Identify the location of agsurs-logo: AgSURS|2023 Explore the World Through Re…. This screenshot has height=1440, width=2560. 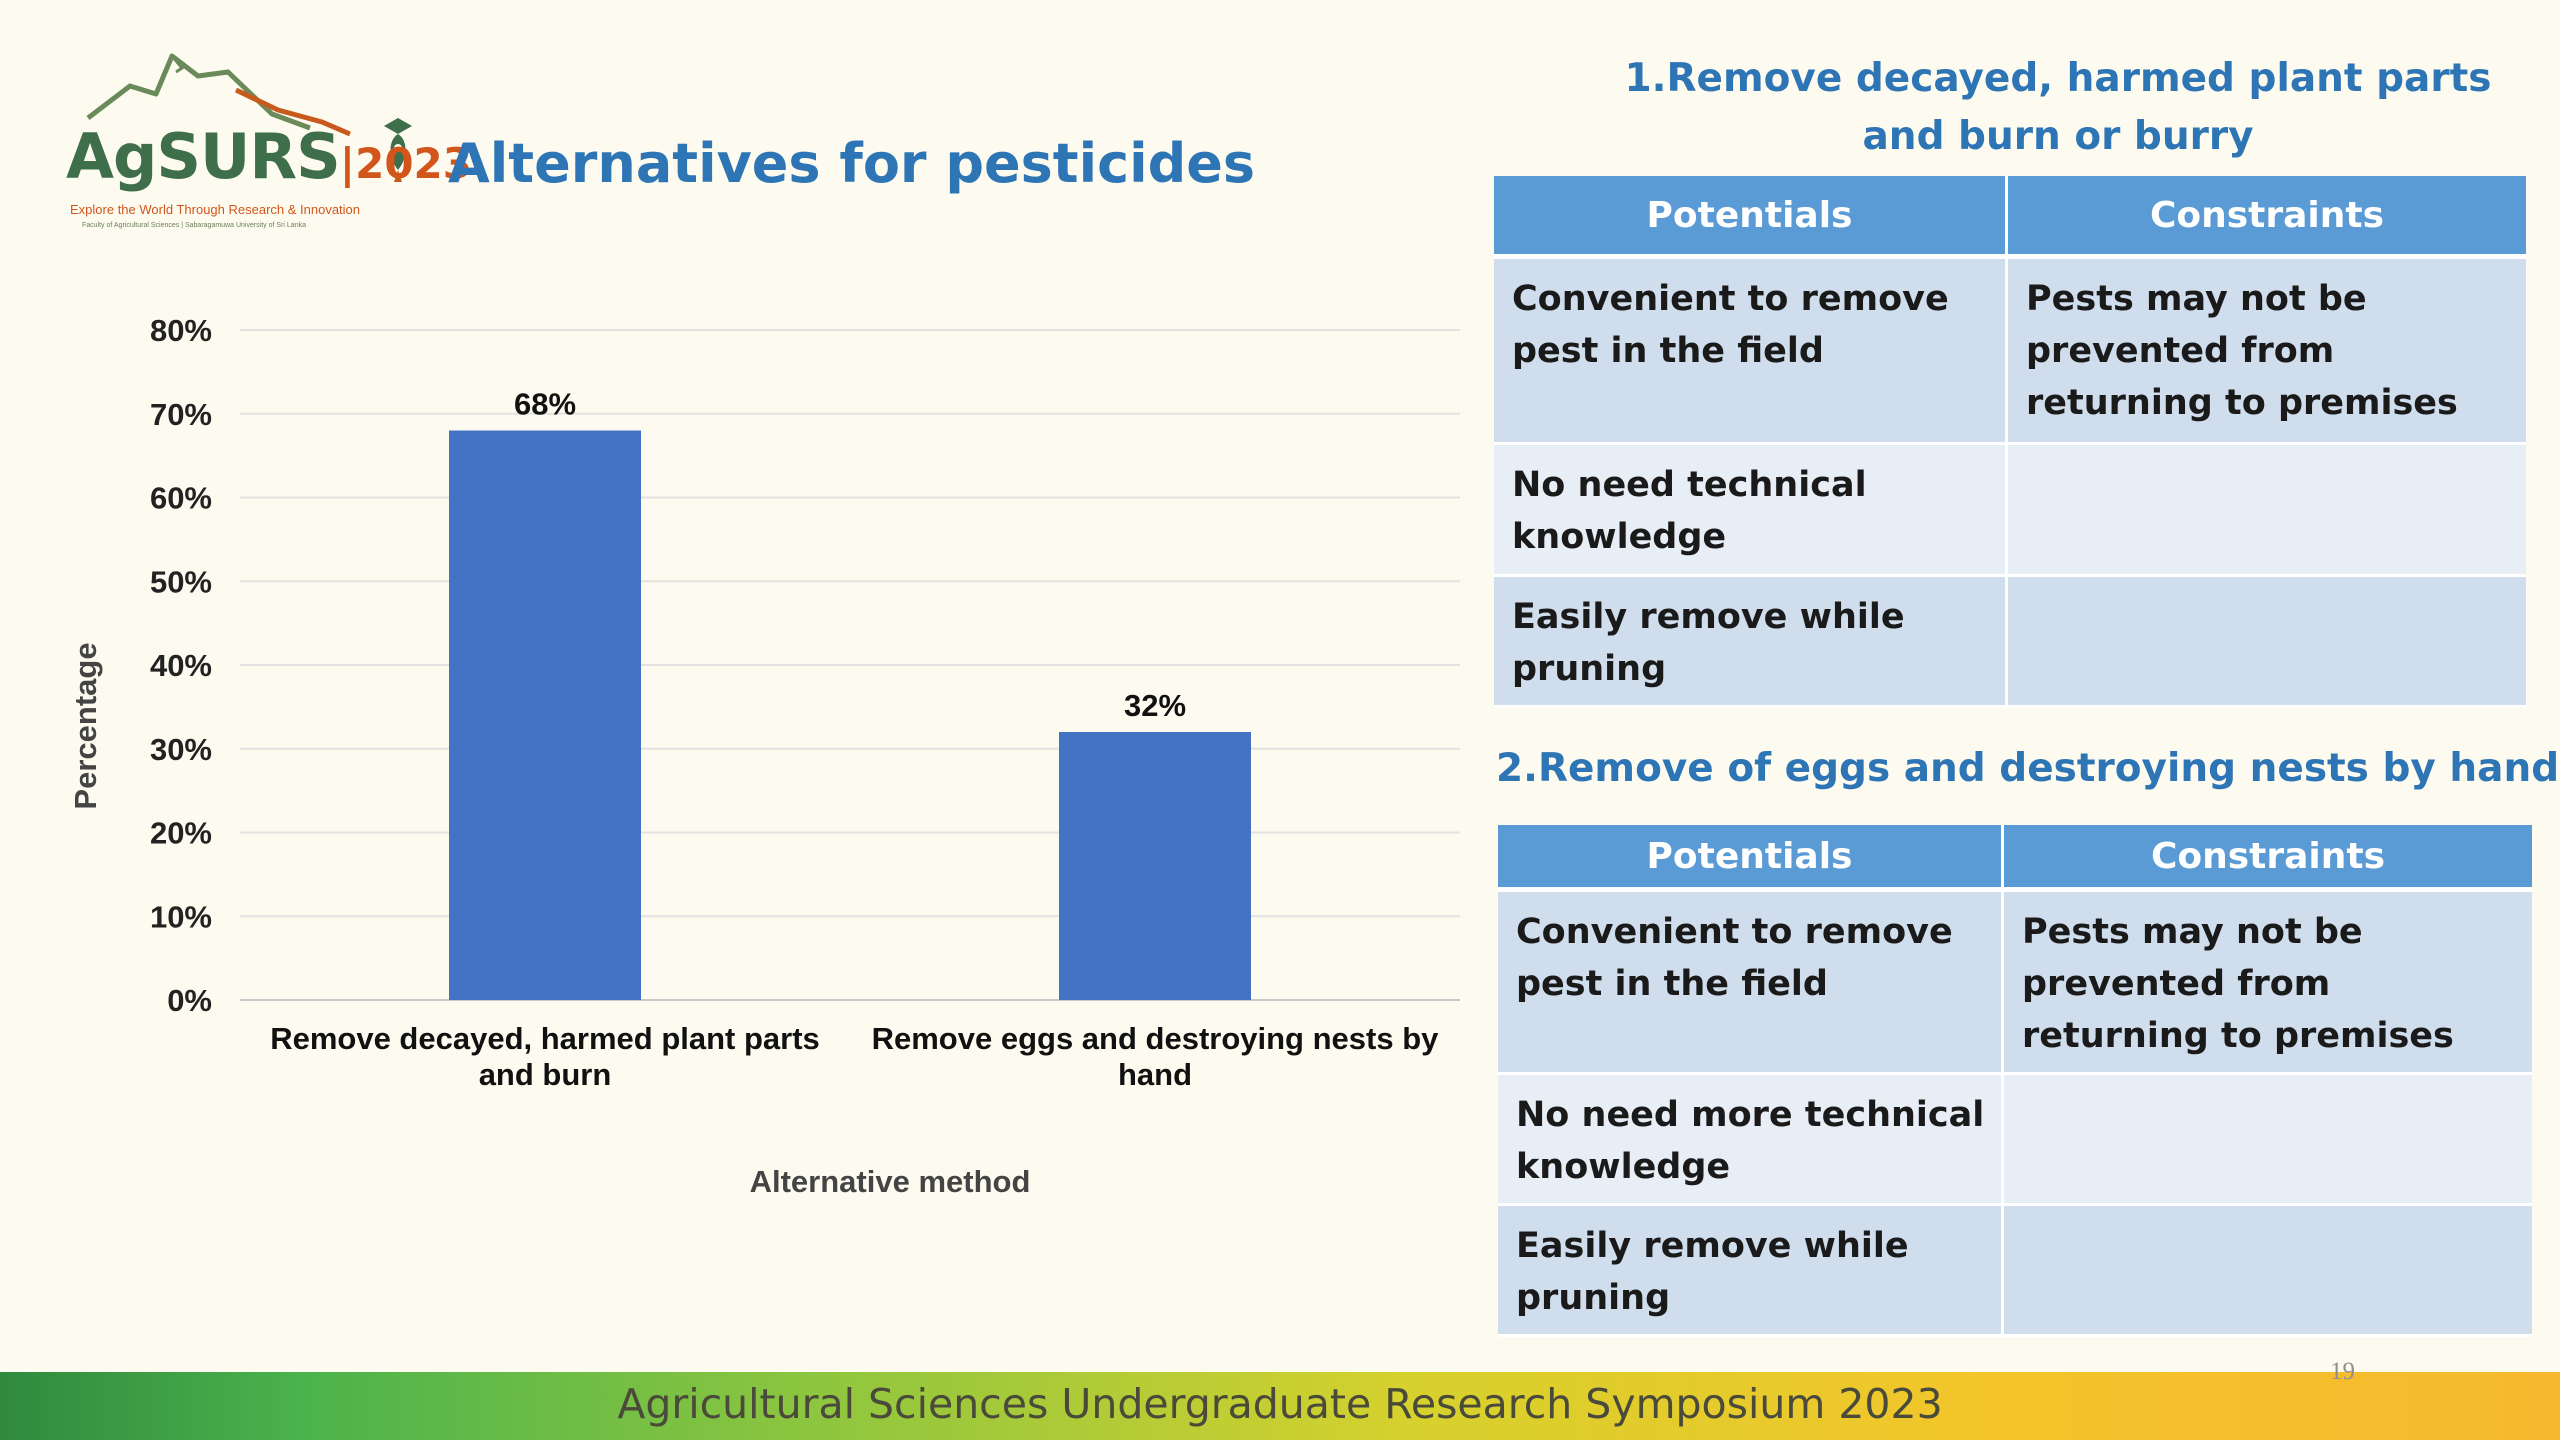
(266, 145).